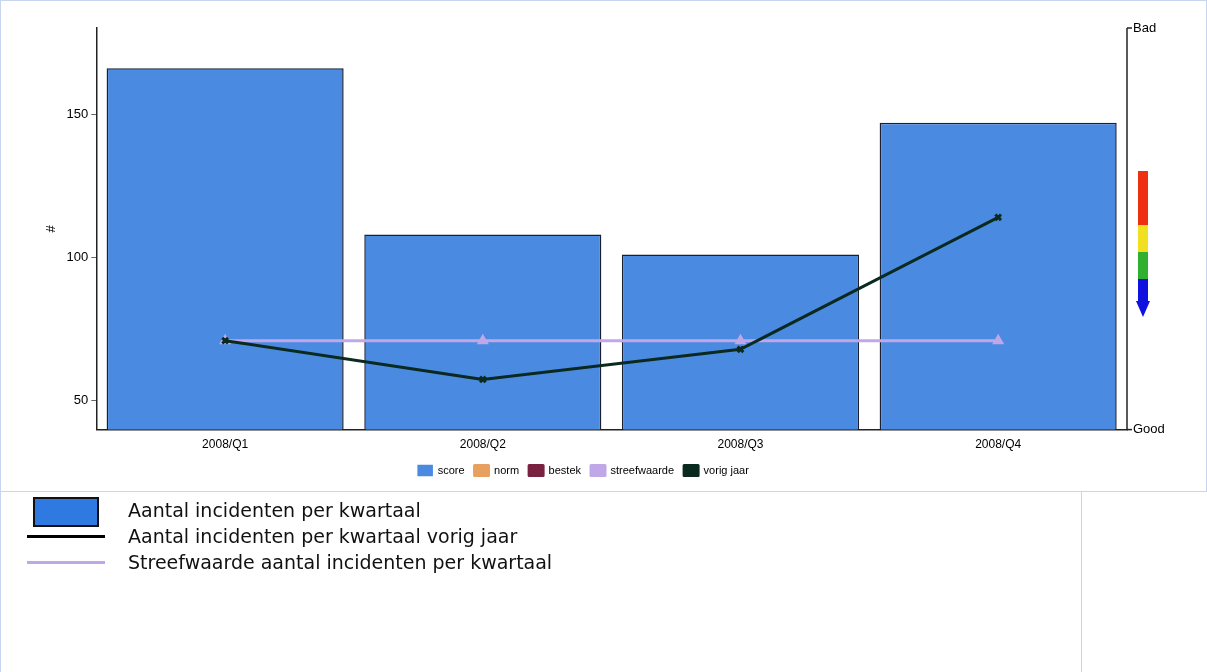 This screenshot has width=1207, height=672. I want to click on y-tick-label: 150, so click(77, 113).